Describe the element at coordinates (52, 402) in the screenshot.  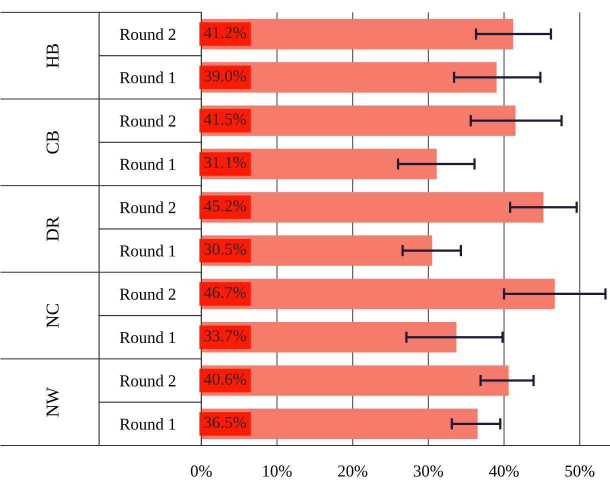
I see `text: NW` at that location.